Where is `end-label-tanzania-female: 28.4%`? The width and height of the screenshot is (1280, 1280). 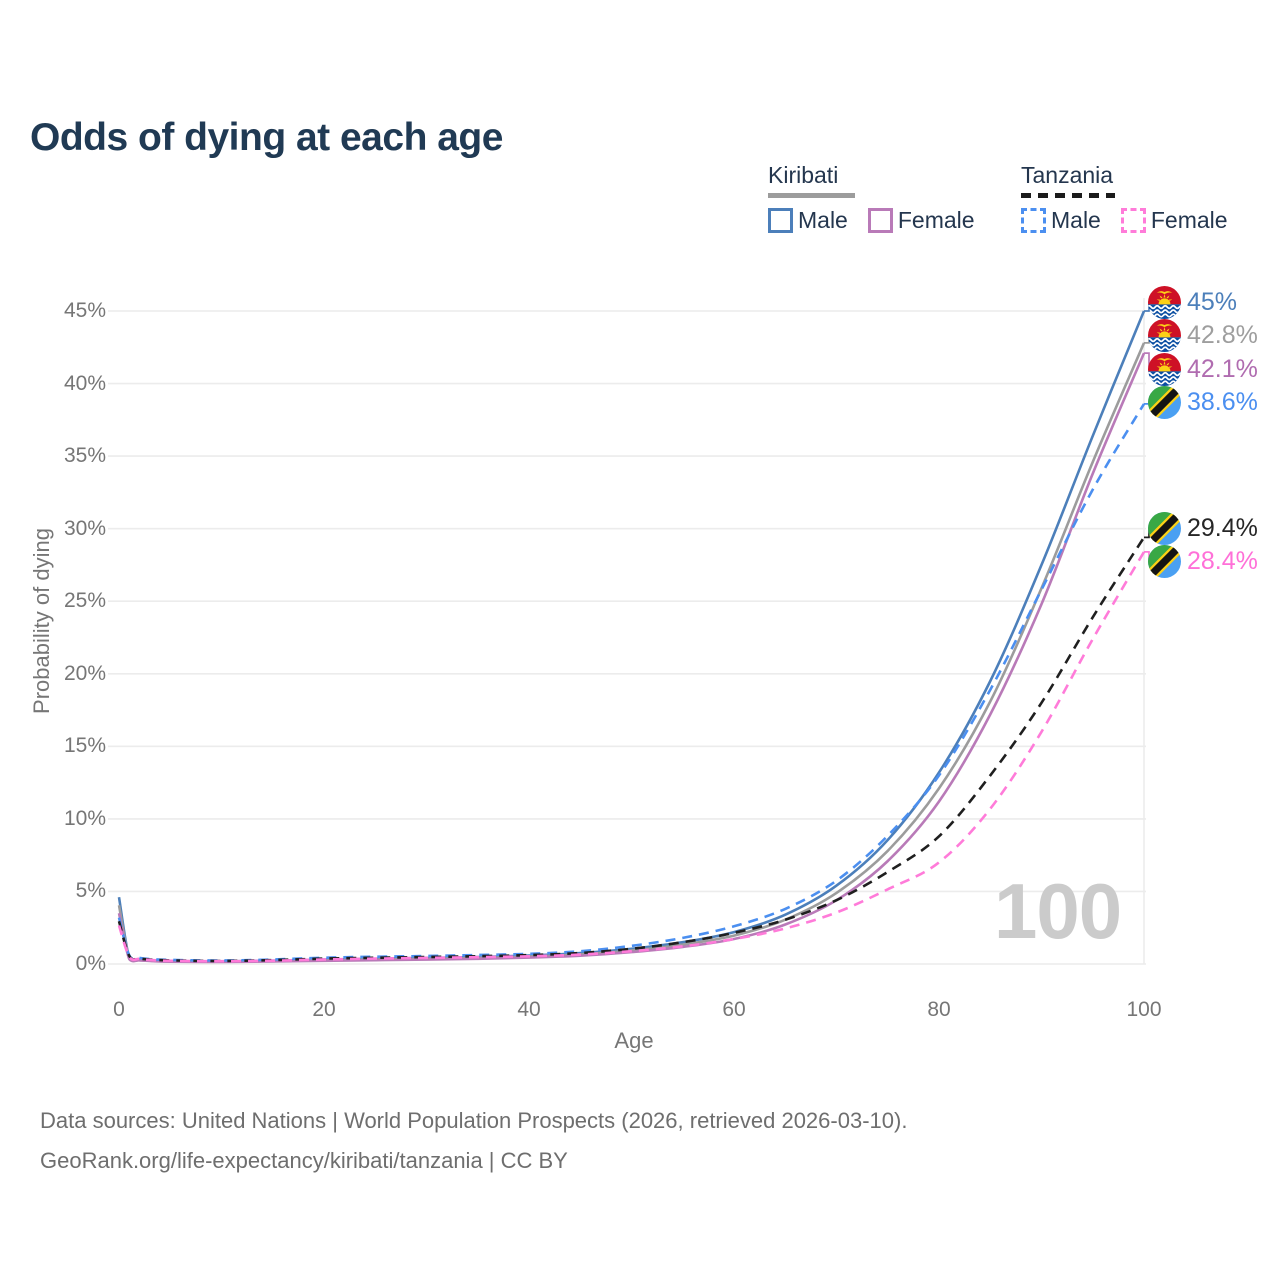 end-label-tanzania-female: 28.4% is located at coordinates (1203, 561).